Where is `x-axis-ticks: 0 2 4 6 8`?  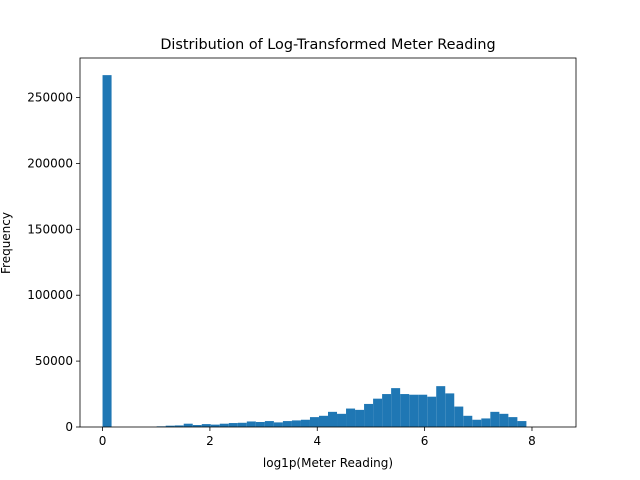 x-axis-ticks: 0 2 4 6 8 is located at coordinates (317, 437).